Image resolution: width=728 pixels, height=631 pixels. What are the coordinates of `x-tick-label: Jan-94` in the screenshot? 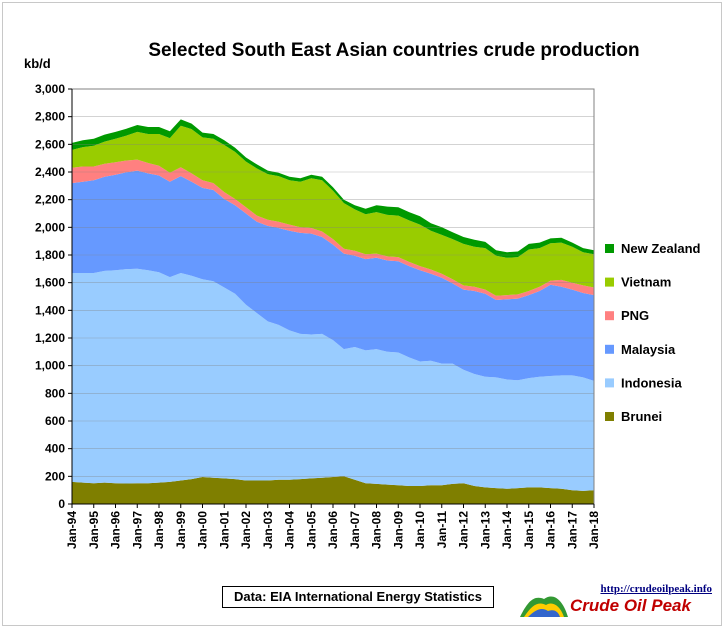 It's located at (72, 530).